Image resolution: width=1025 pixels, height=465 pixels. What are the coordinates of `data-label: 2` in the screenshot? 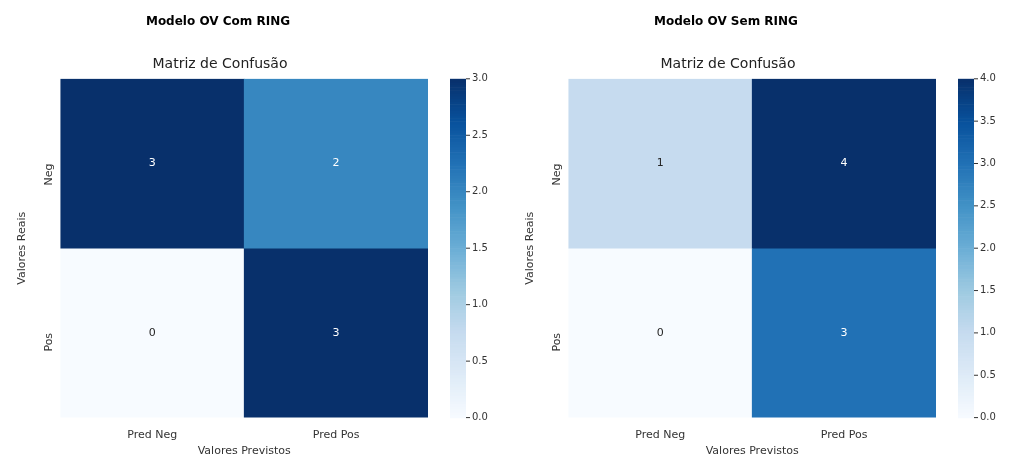 It's located at (336, 163).